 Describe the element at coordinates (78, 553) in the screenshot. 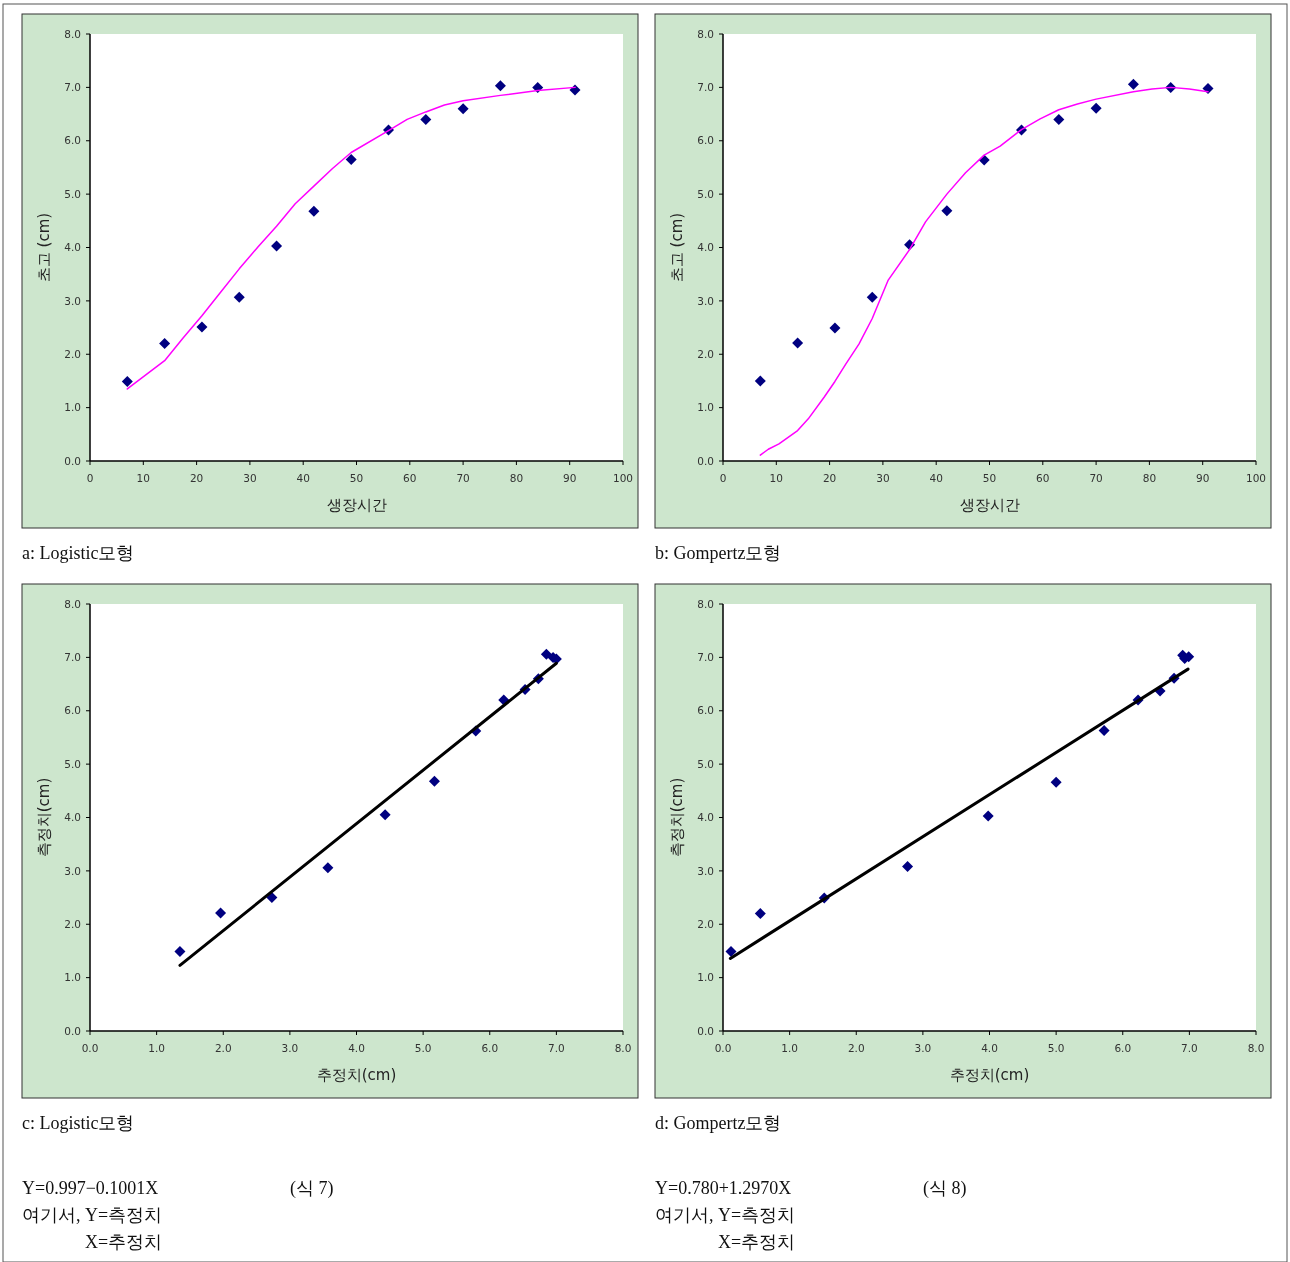

I see `text: a: Logistic모형` at that location.